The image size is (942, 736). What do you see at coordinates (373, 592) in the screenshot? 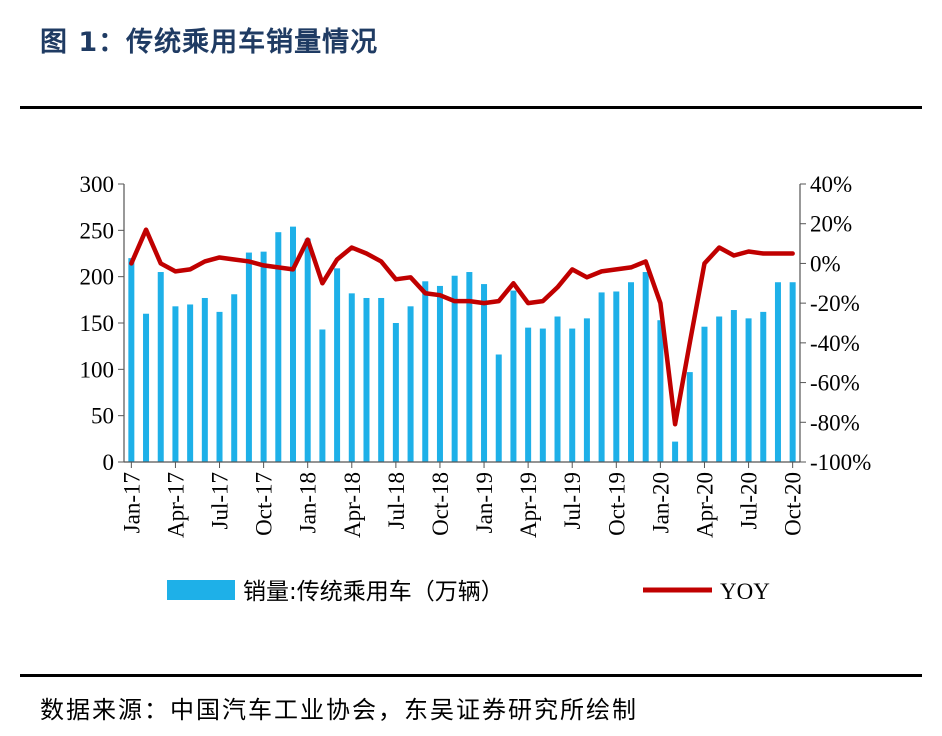
I see `legend-bar-label: 销量:传统乘用车（万辆）` at bounding box center [373, 592].